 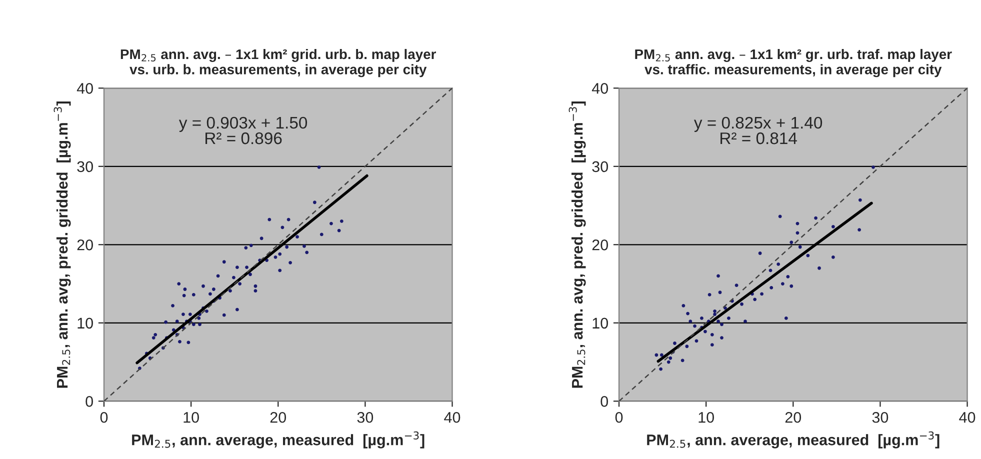 I want to click on chart-title: PM$_{2.5}$ ann. avg. – 1x1 km² grid. urb. b. map layer vs. urb. b. measurements, in average per city, so click(x=278, y=63).